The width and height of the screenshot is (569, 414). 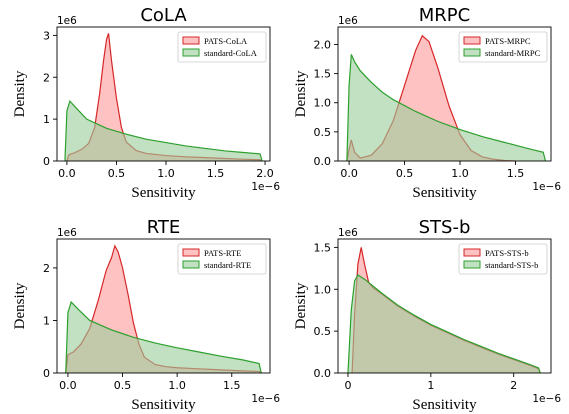 I want to click on legend-label: PATS-CoLA, so click(x=226, y=41).